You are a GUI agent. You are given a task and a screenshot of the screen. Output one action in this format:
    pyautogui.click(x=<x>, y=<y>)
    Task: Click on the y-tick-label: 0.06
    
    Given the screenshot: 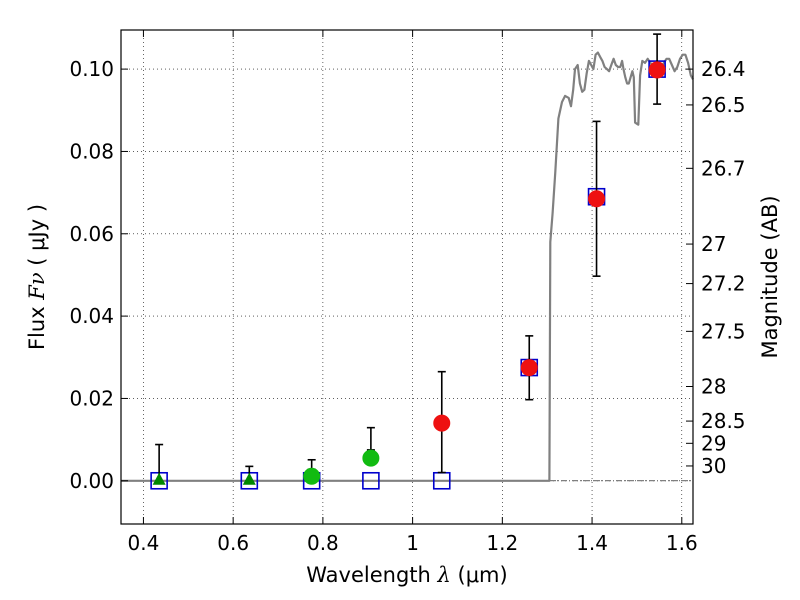 What is the action you would take?
    pyautogui.click(x=91, y=234)
    